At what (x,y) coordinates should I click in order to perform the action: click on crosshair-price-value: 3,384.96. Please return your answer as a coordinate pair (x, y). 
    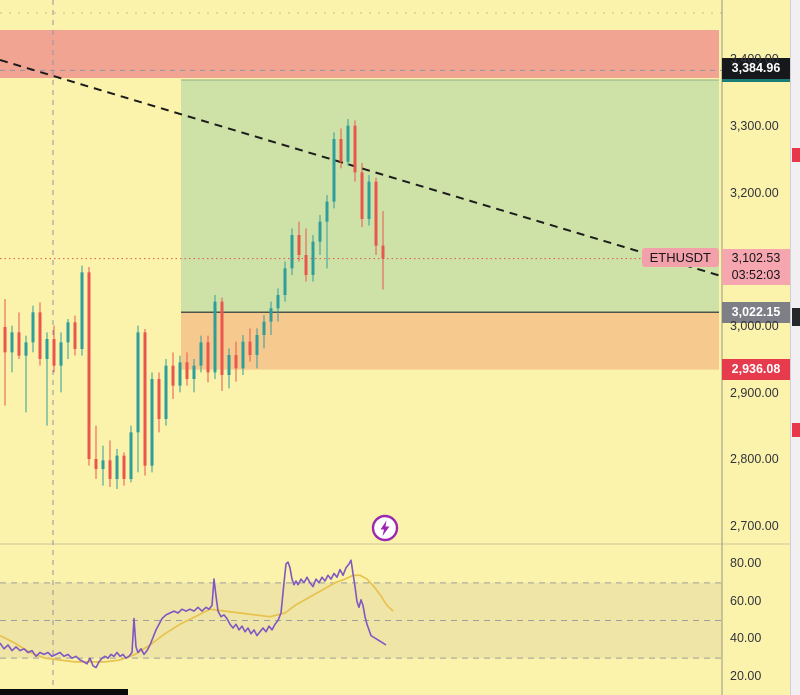
    Looking at the image, I should click on (756, 68).